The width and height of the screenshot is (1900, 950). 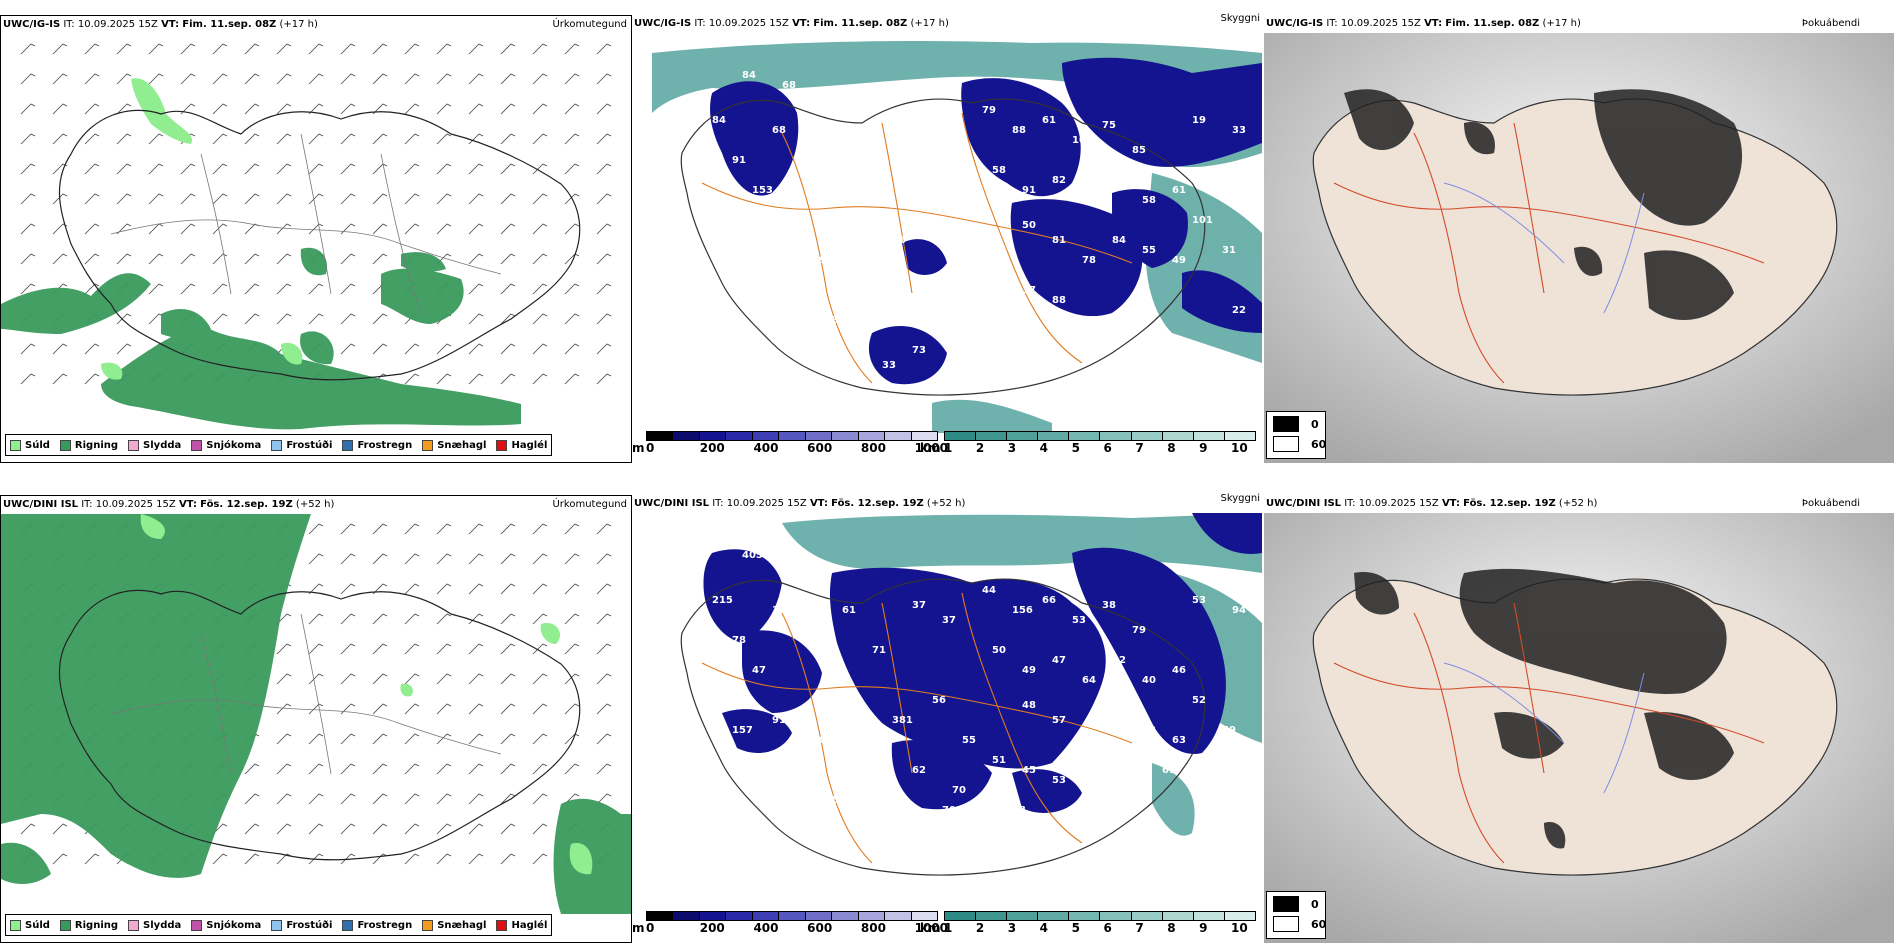 I want to click on precip-legend-item: Rigning, so click(x=88, y=925).